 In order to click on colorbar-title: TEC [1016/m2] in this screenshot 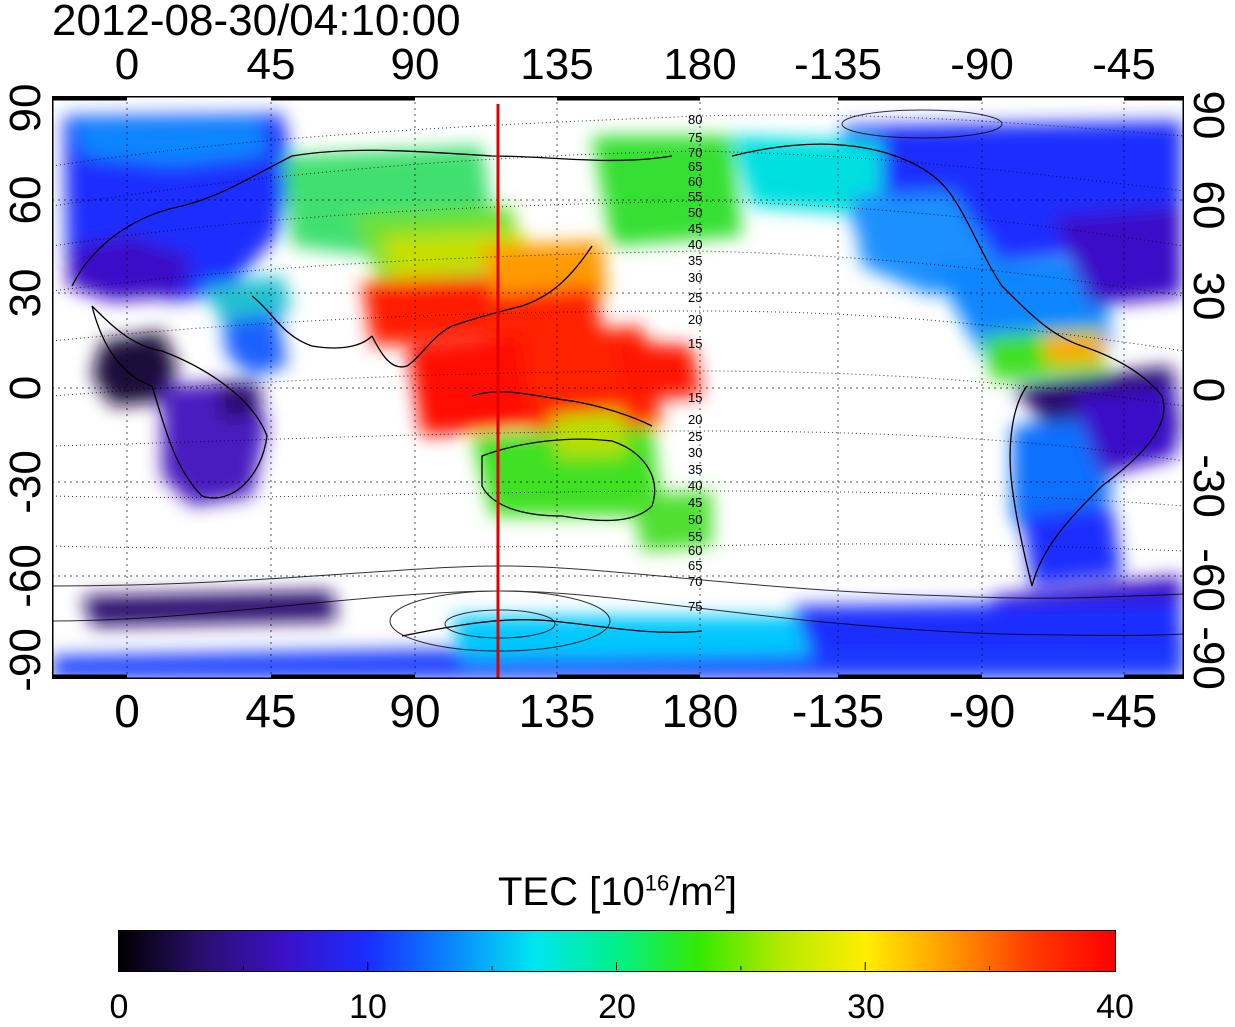, I will do `click(617, 892)`.